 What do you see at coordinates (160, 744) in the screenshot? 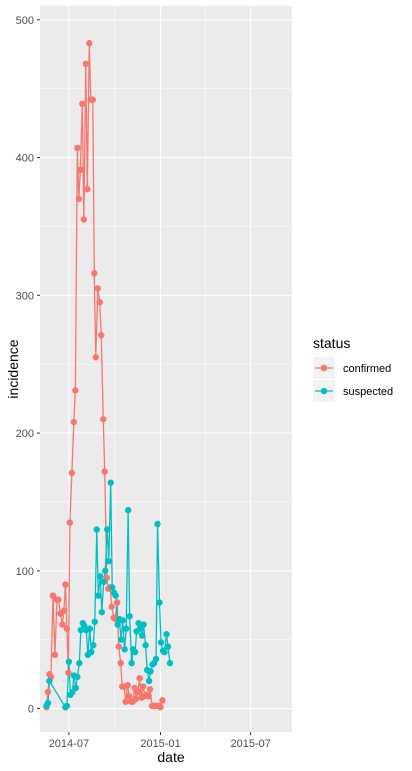
I see `x-tick-label: 2015-01` at bounding box center [160, 744].